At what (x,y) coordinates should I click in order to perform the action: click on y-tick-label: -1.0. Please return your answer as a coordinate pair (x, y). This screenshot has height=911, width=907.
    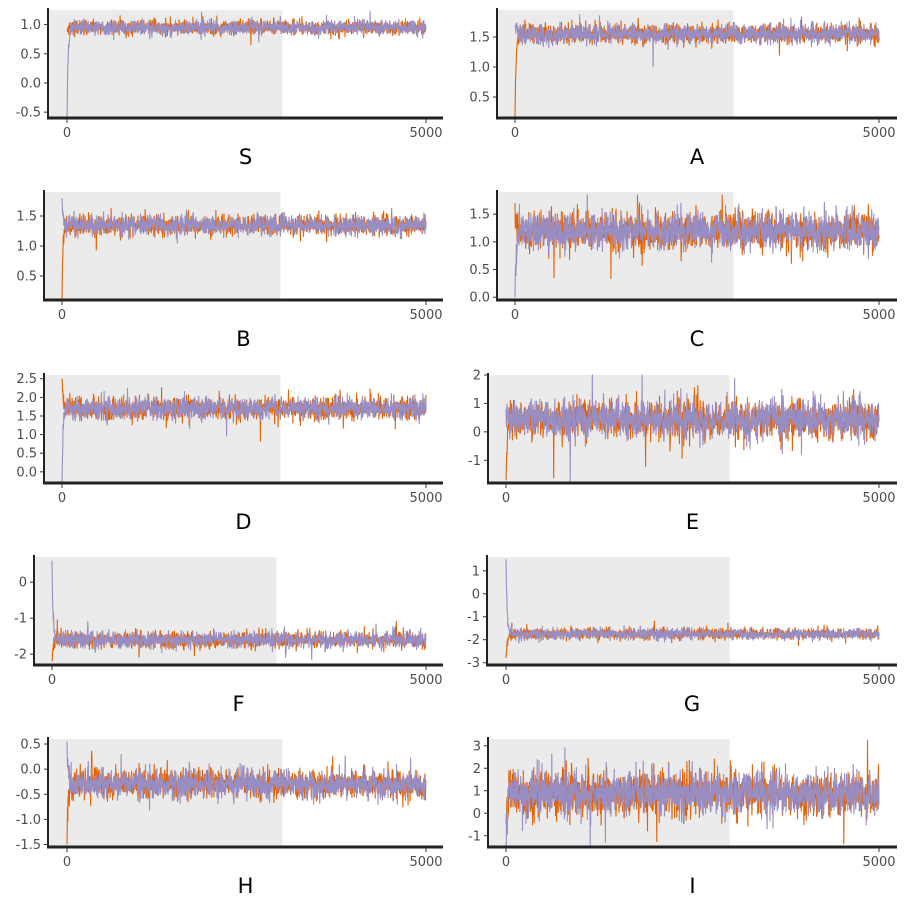
    Looking at the image, I should click on (28, 820).